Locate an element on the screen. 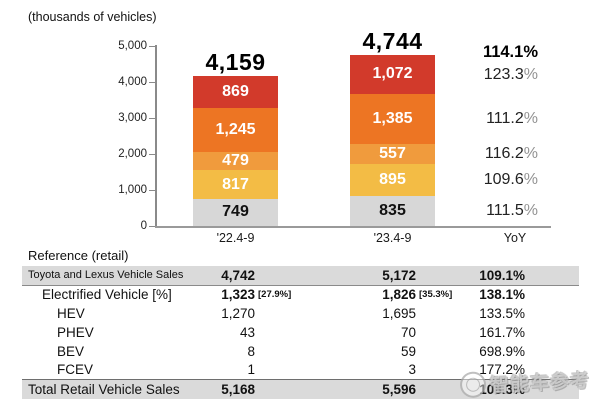  bar-segment-dark-orange-segment: 1,245 is located at coordinates (235, 130).